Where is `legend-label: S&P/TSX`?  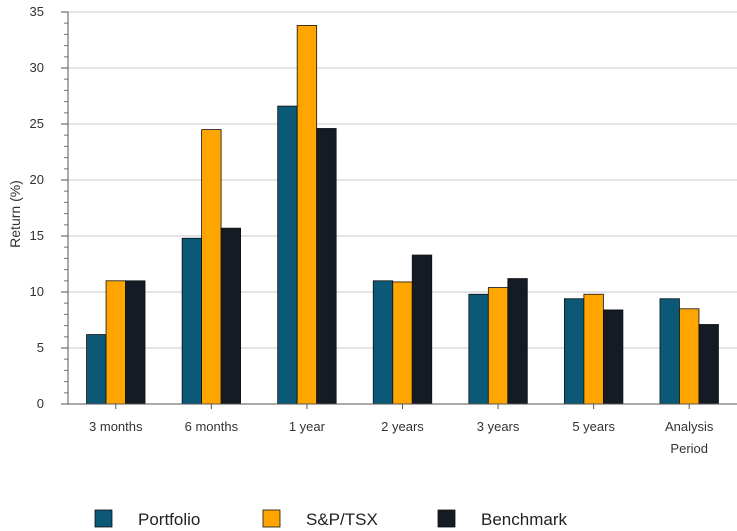
legend-label: S&P/TSX is located at coordinates (342, 519).